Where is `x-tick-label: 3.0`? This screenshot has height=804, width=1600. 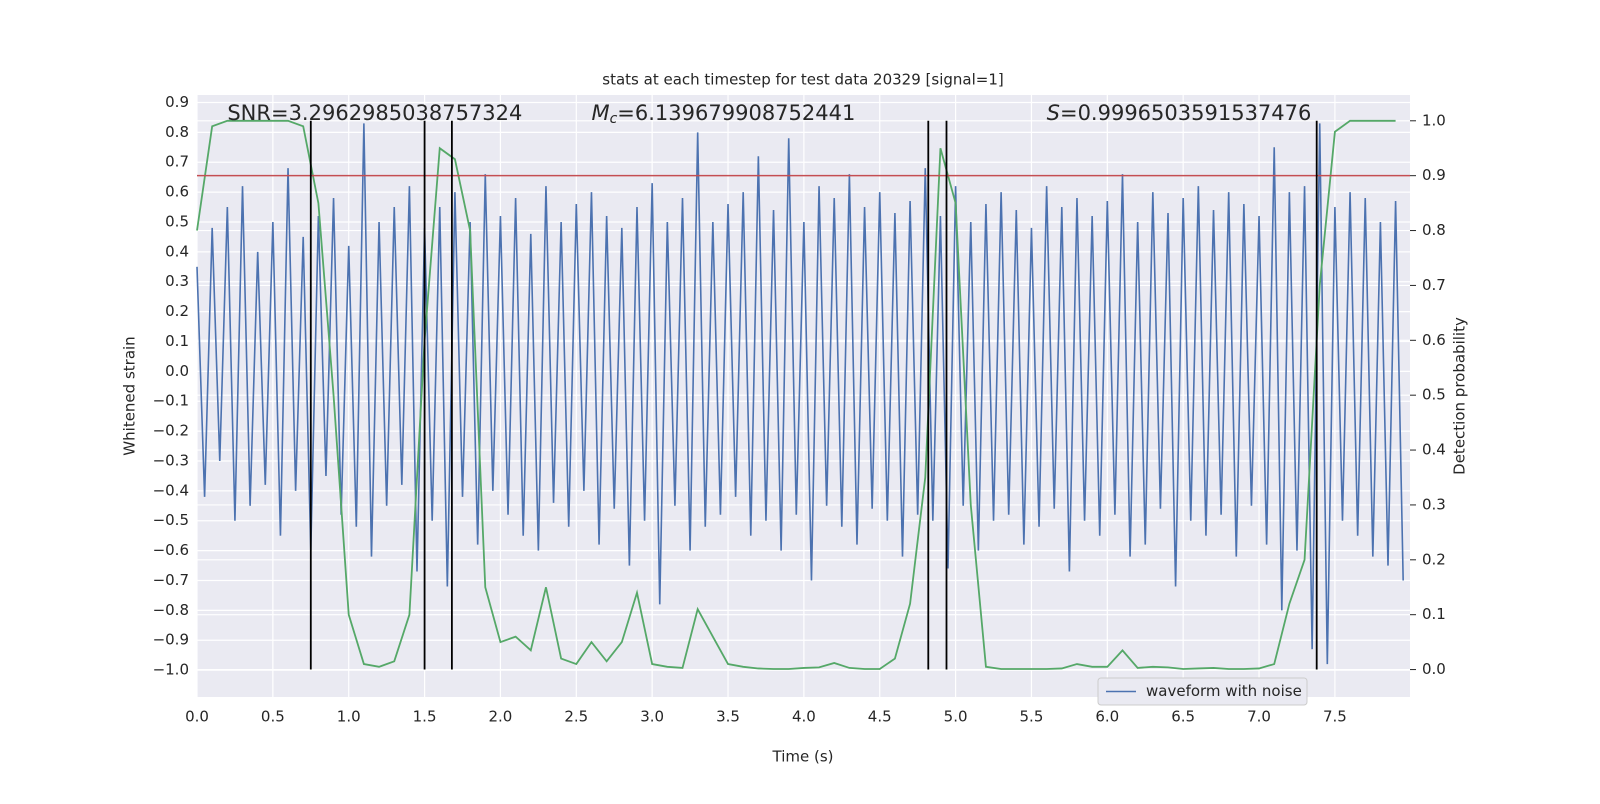
x-tick-label: 3.0 is located at coordinates (652, 717).